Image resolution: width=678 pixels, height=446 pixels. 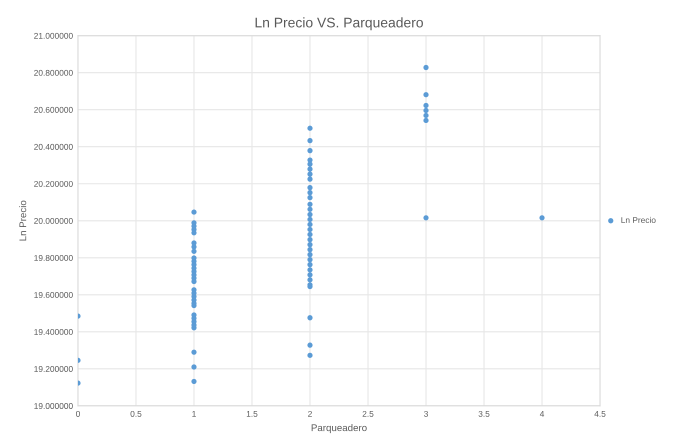 I want to click on y-tick-label: 21.000000, so click(x=53, y=35).